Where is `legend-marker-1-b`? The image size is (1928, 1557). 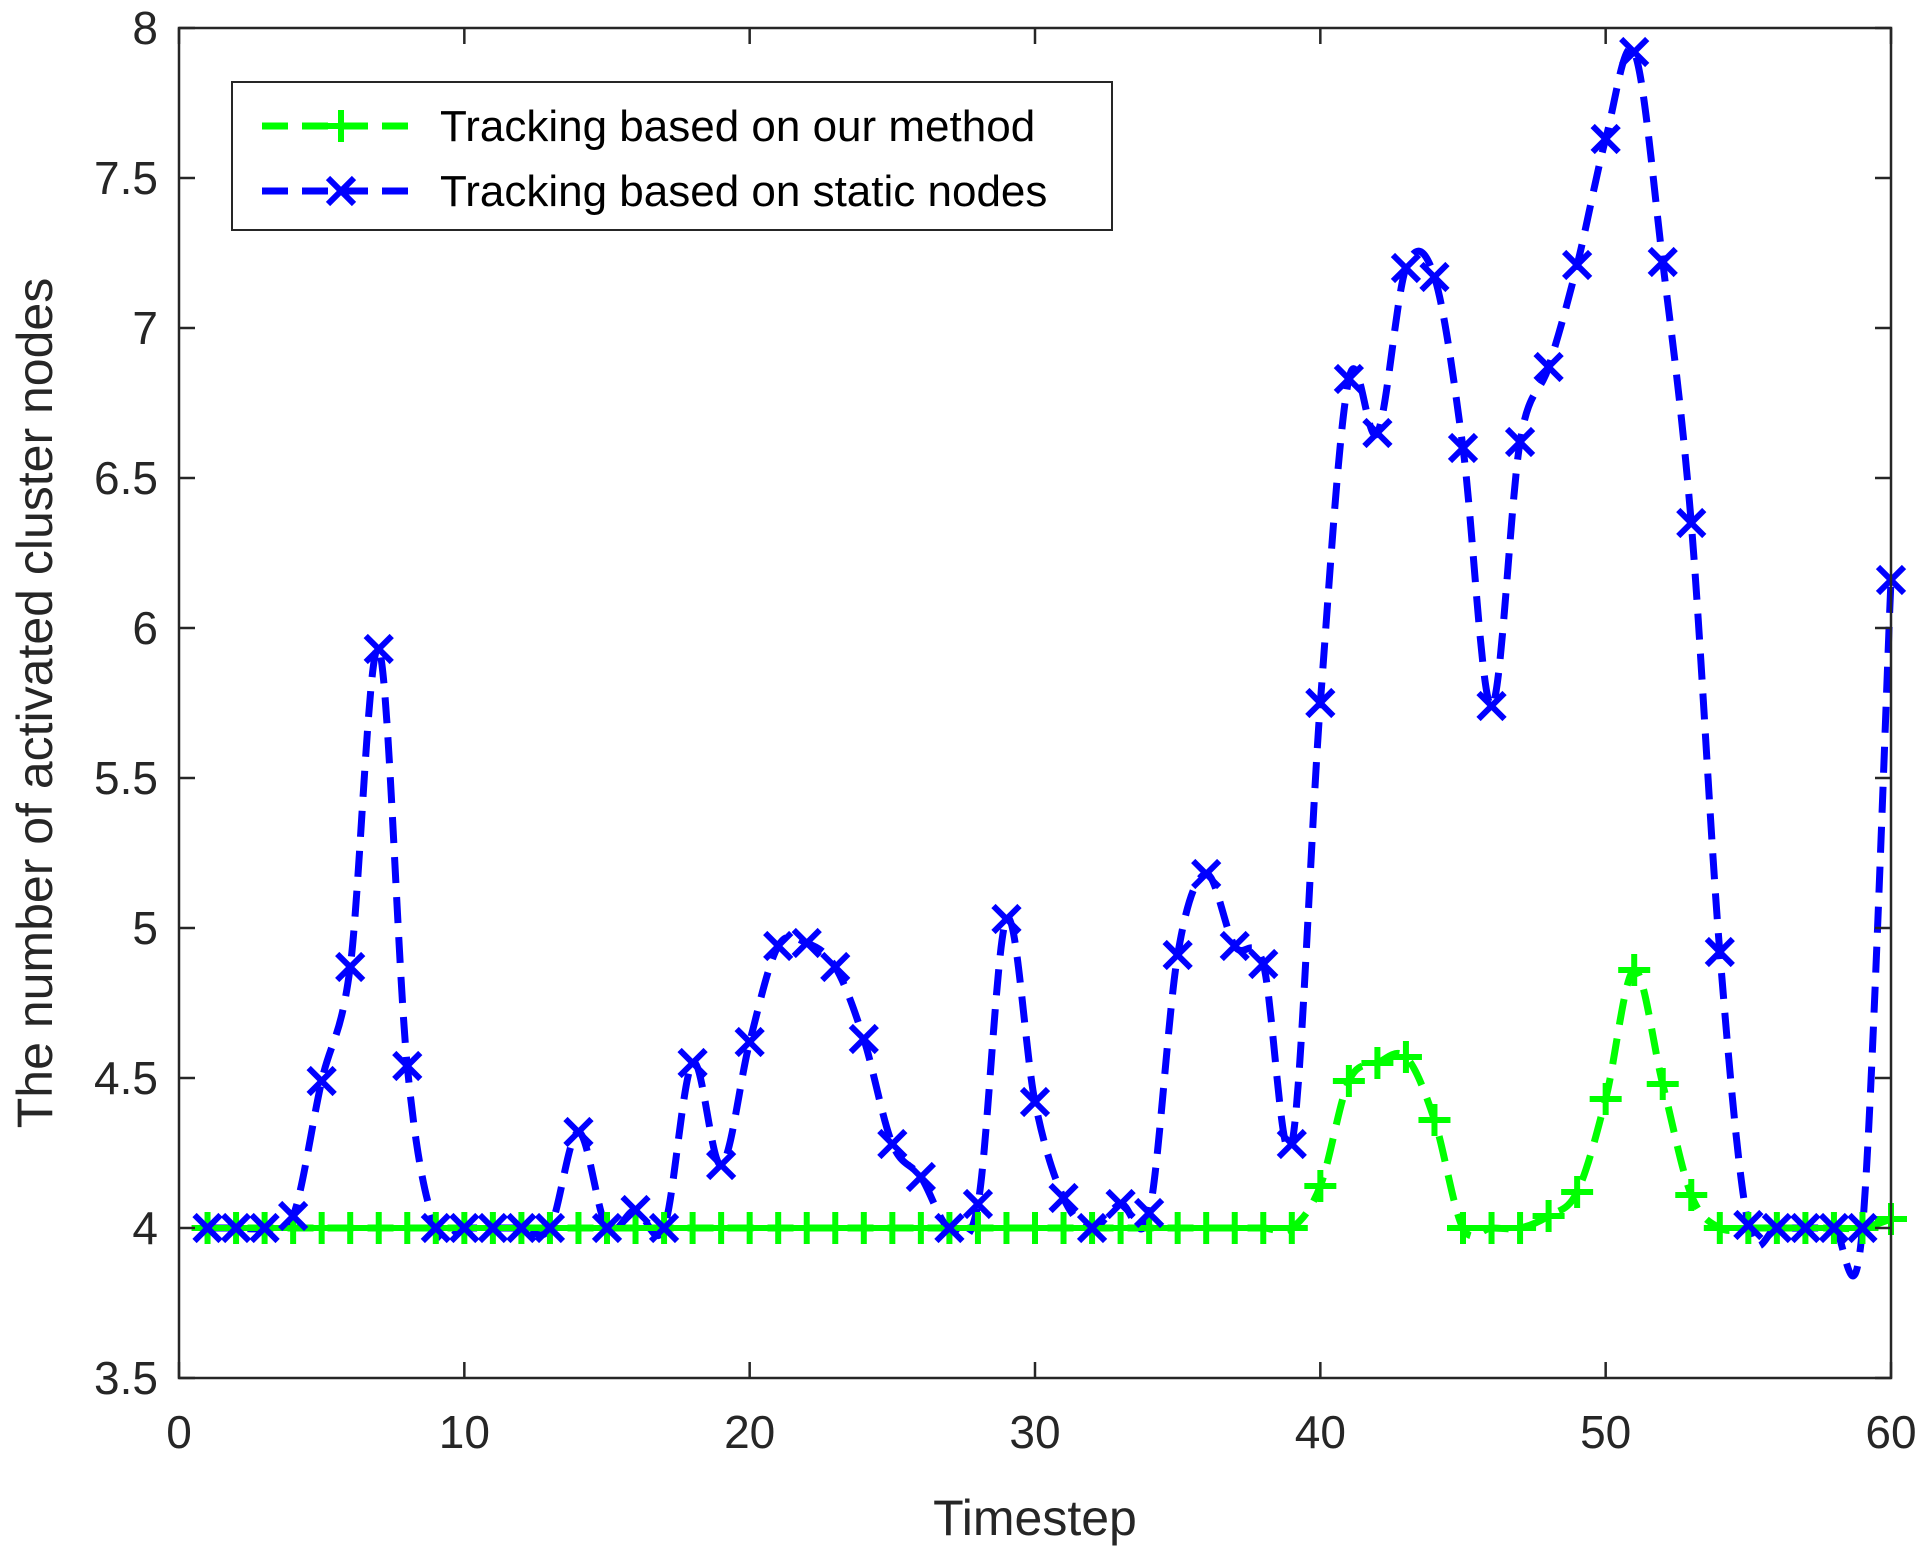
legend-marker-1-b is located at coordinates (341, 191).